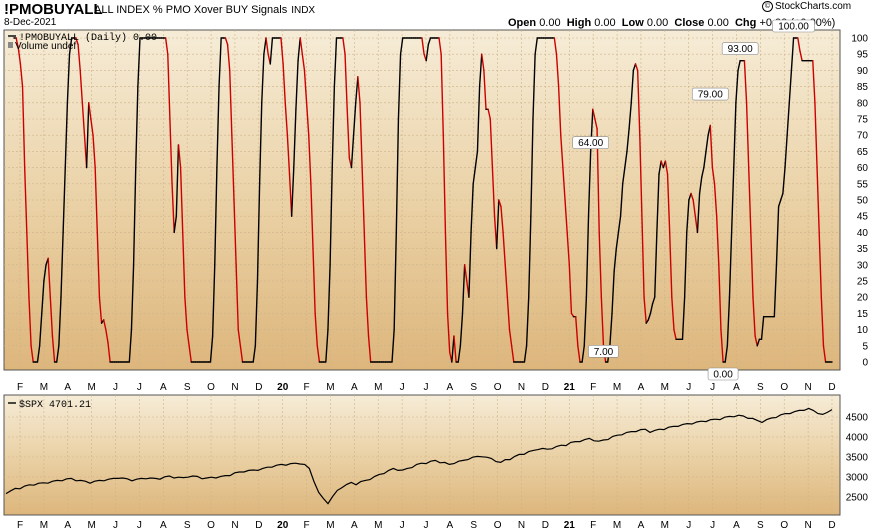 Image resolution: width=876 pixels, height=531 pixels. I want to click on y-tick-label: 60, so click(863, 168).